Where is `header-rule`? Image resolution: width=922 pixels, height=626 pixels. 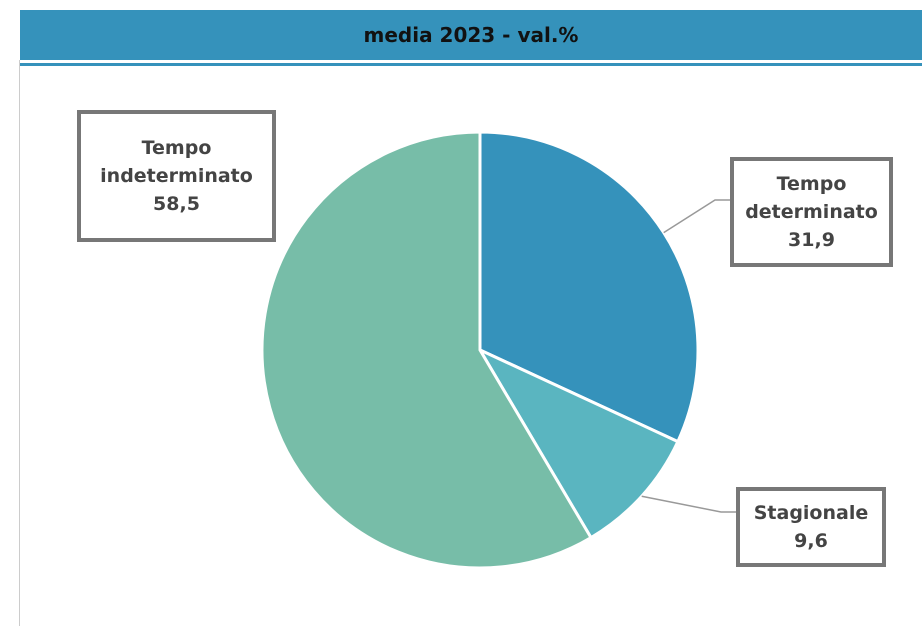
header-rule is located at coordinates (471, 64).